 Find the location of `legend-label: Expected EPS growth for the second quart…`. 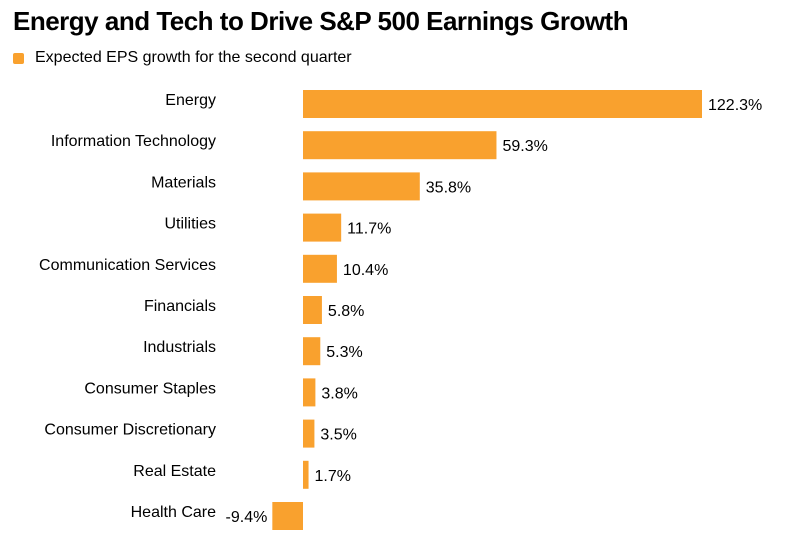

legend-label: Expected EPS growth for the second quart… is located at coordinates (193, 57).